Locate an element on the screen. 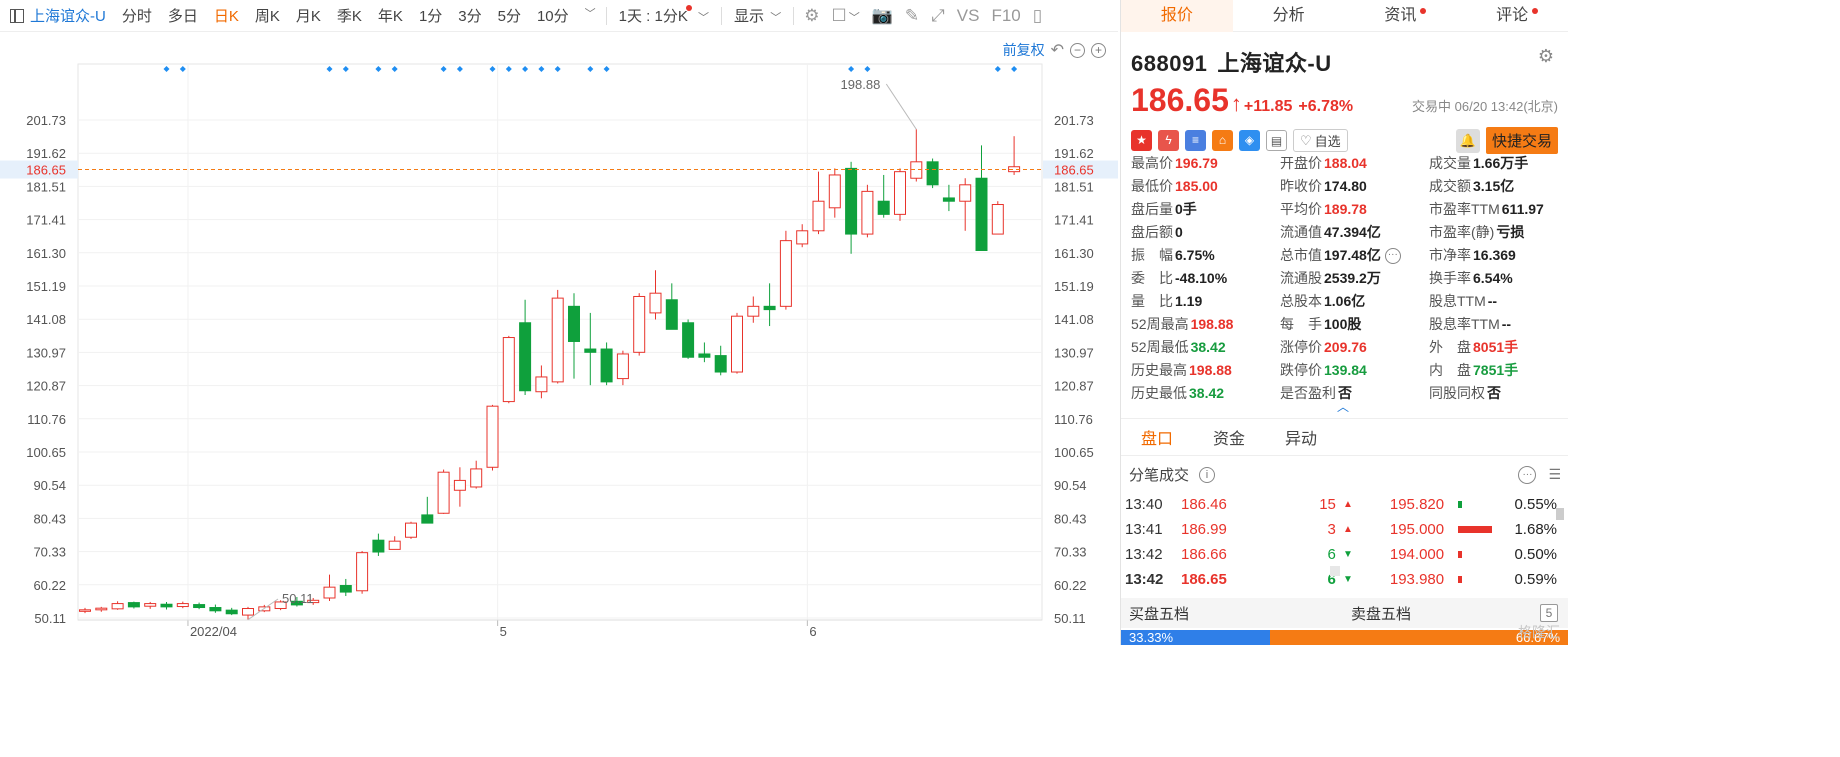  subtab: 盘口 is located at coordinates (1156, 439).